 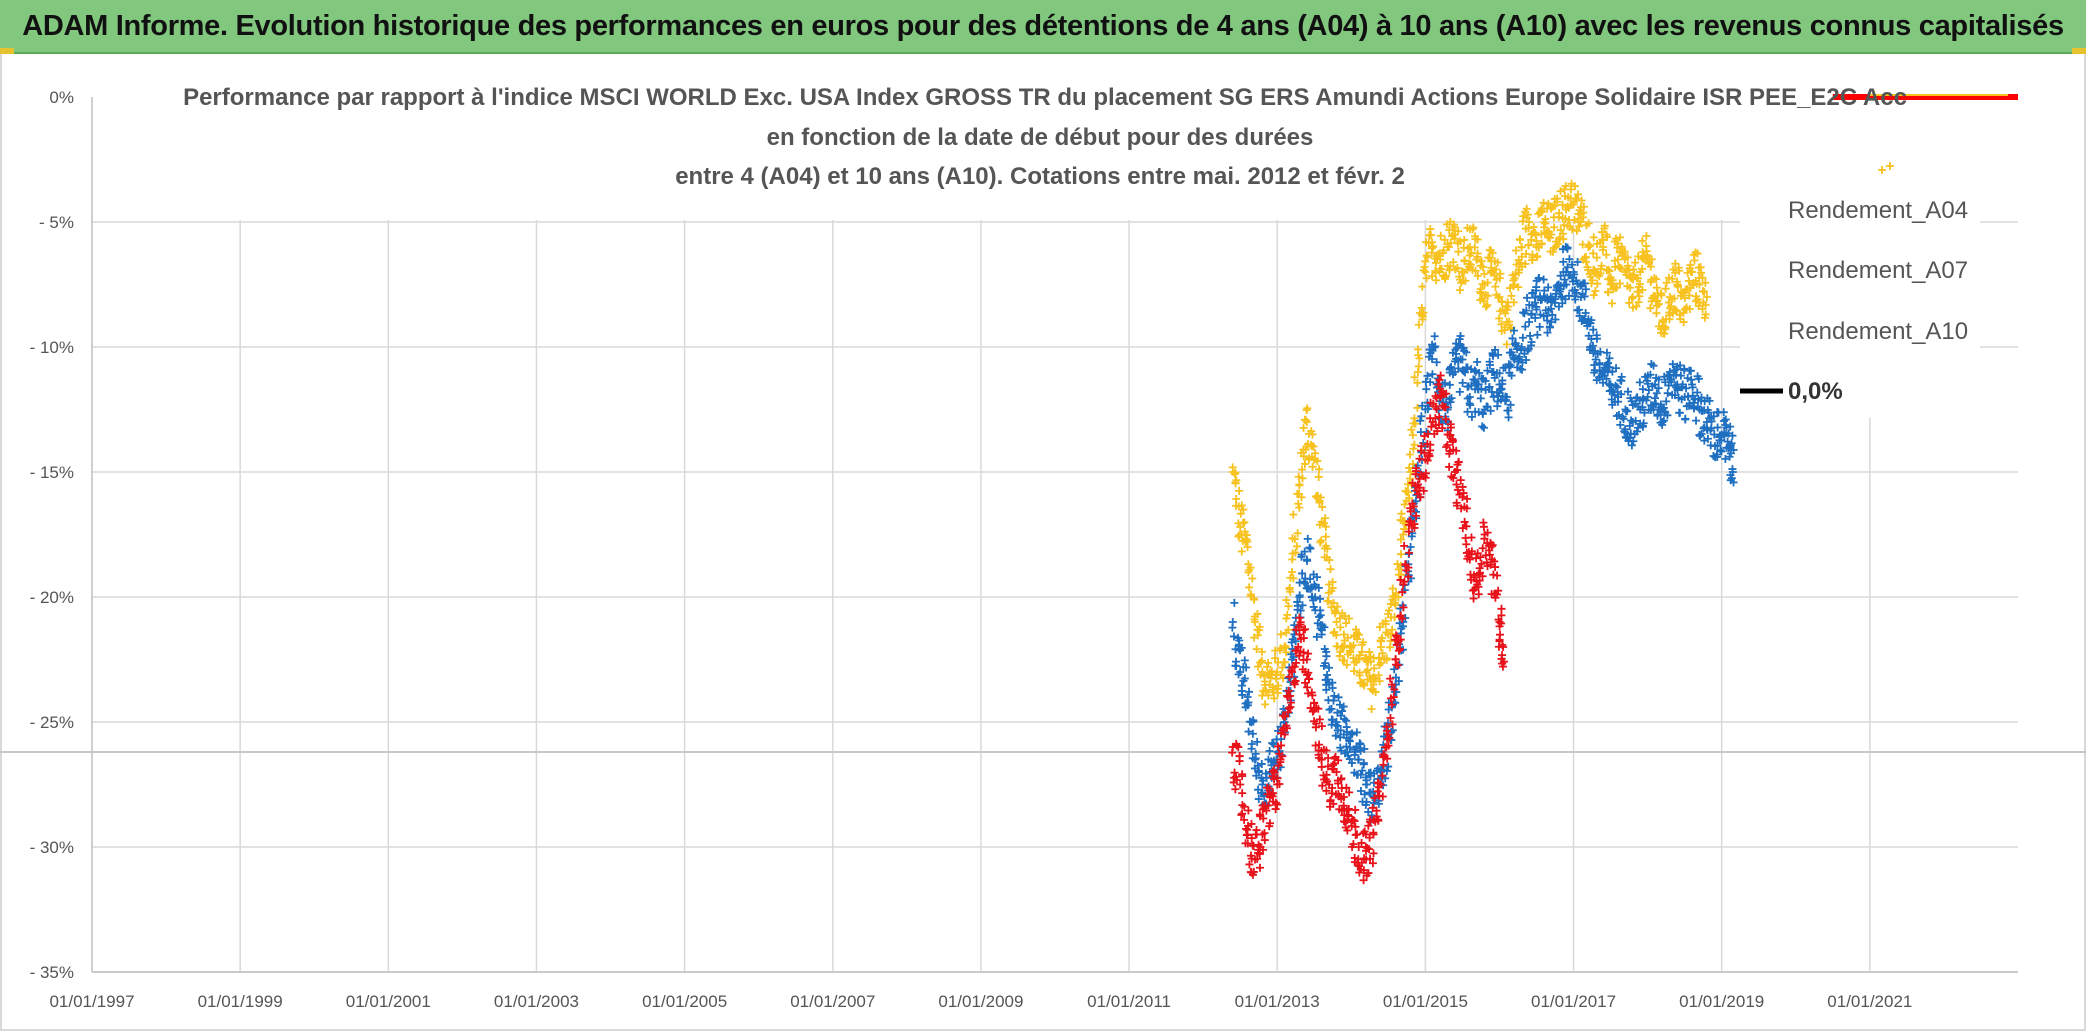 What do you see at coordinates (980, 1001) in the screenshot?
I see `x-tick-label: 01/01/2009` at bounding box center [980, 1001].